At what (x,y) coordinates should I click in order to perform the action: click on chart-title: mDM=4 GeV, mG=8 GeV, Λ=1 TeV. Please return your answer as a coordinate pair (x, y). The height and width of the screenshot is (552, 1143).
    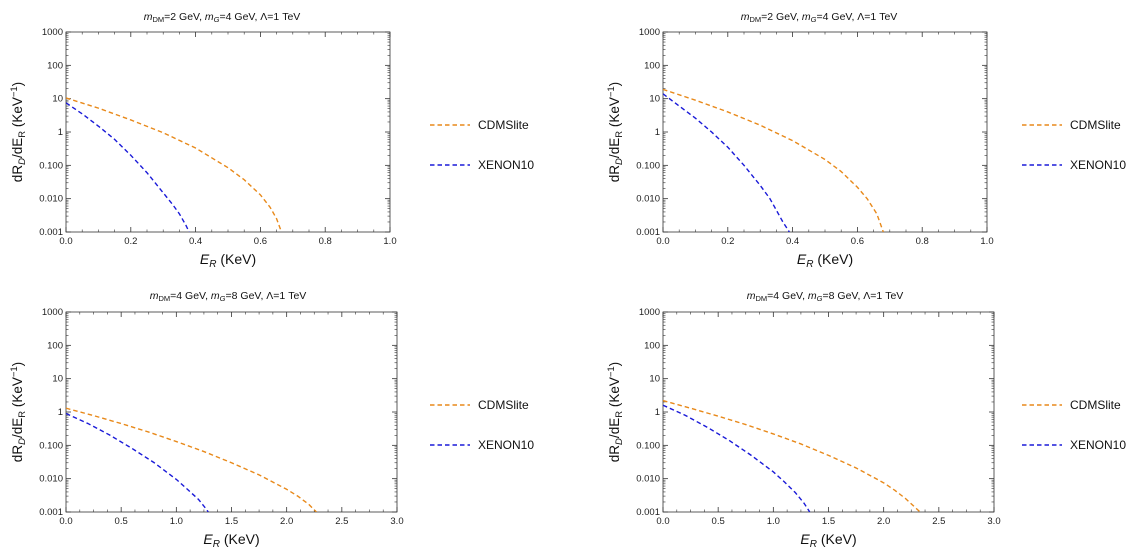
    Looking at the image, I should click on (228, 296).